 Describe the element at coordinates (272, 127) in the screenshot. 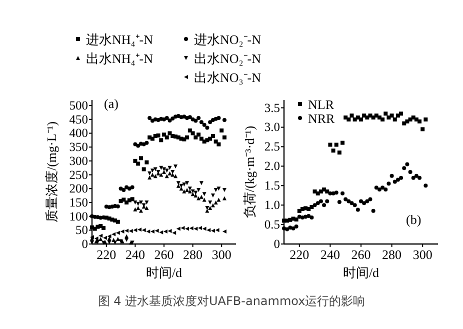

I see `y-tick-label: 3.0` at that location.